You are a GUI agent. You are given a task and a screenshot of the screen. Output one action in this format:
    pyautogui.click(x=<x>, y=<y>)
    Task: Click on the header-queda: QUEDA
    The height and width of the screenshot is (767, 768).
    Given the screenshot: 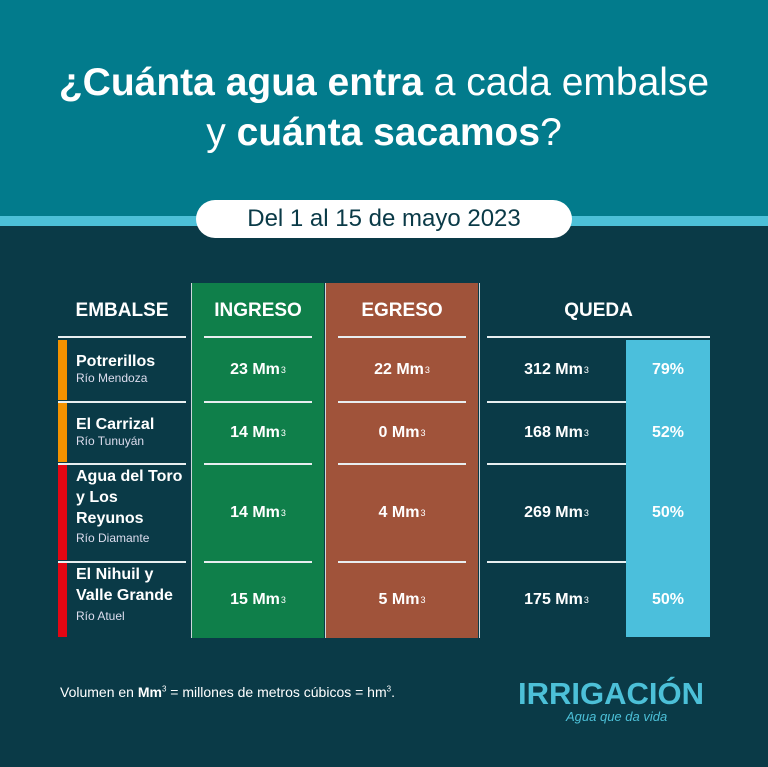 What is the action you would take?
    pyautogui.click(x=598, y=310)
    